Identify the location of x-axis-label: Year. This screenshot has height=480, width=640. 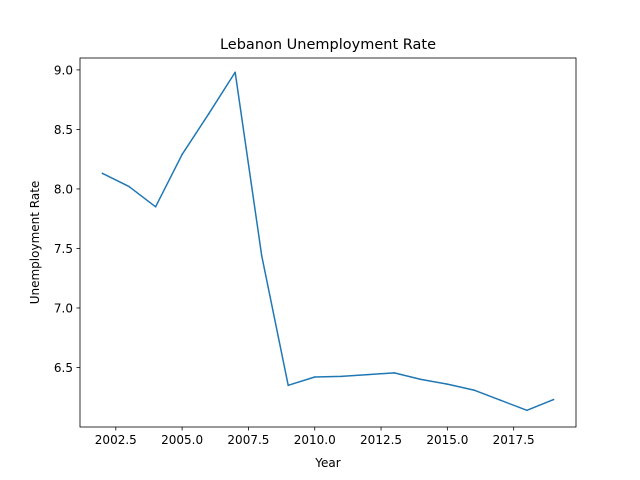
(327, 463).